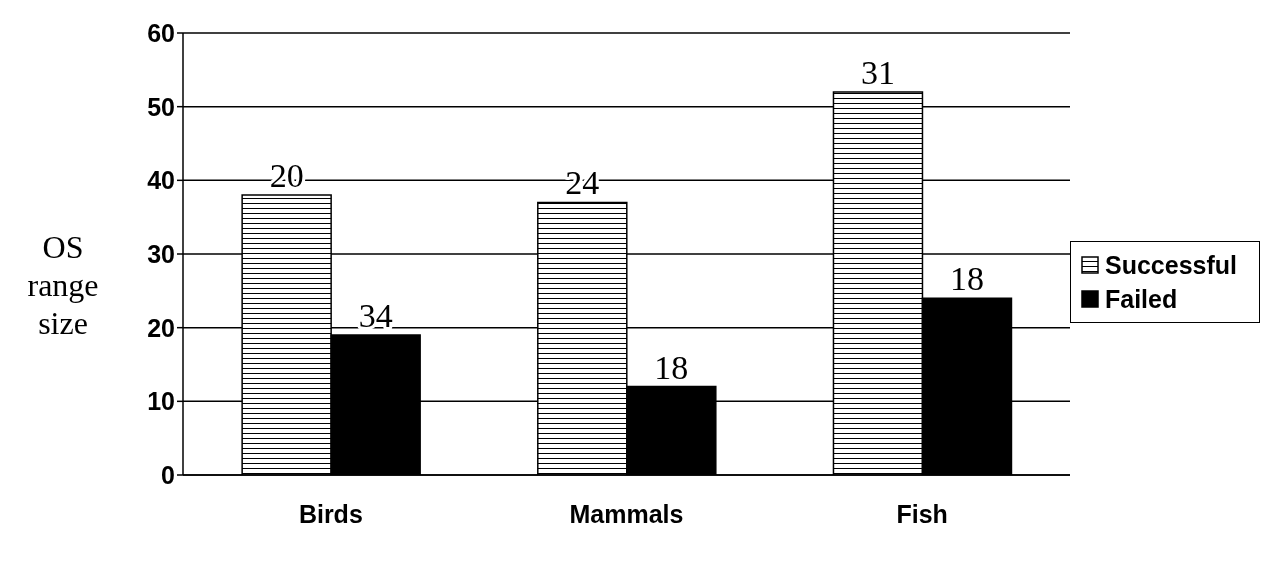 The image size is (1268, 563). I want to click on x-tick-label: Birds, so click(330, 513).